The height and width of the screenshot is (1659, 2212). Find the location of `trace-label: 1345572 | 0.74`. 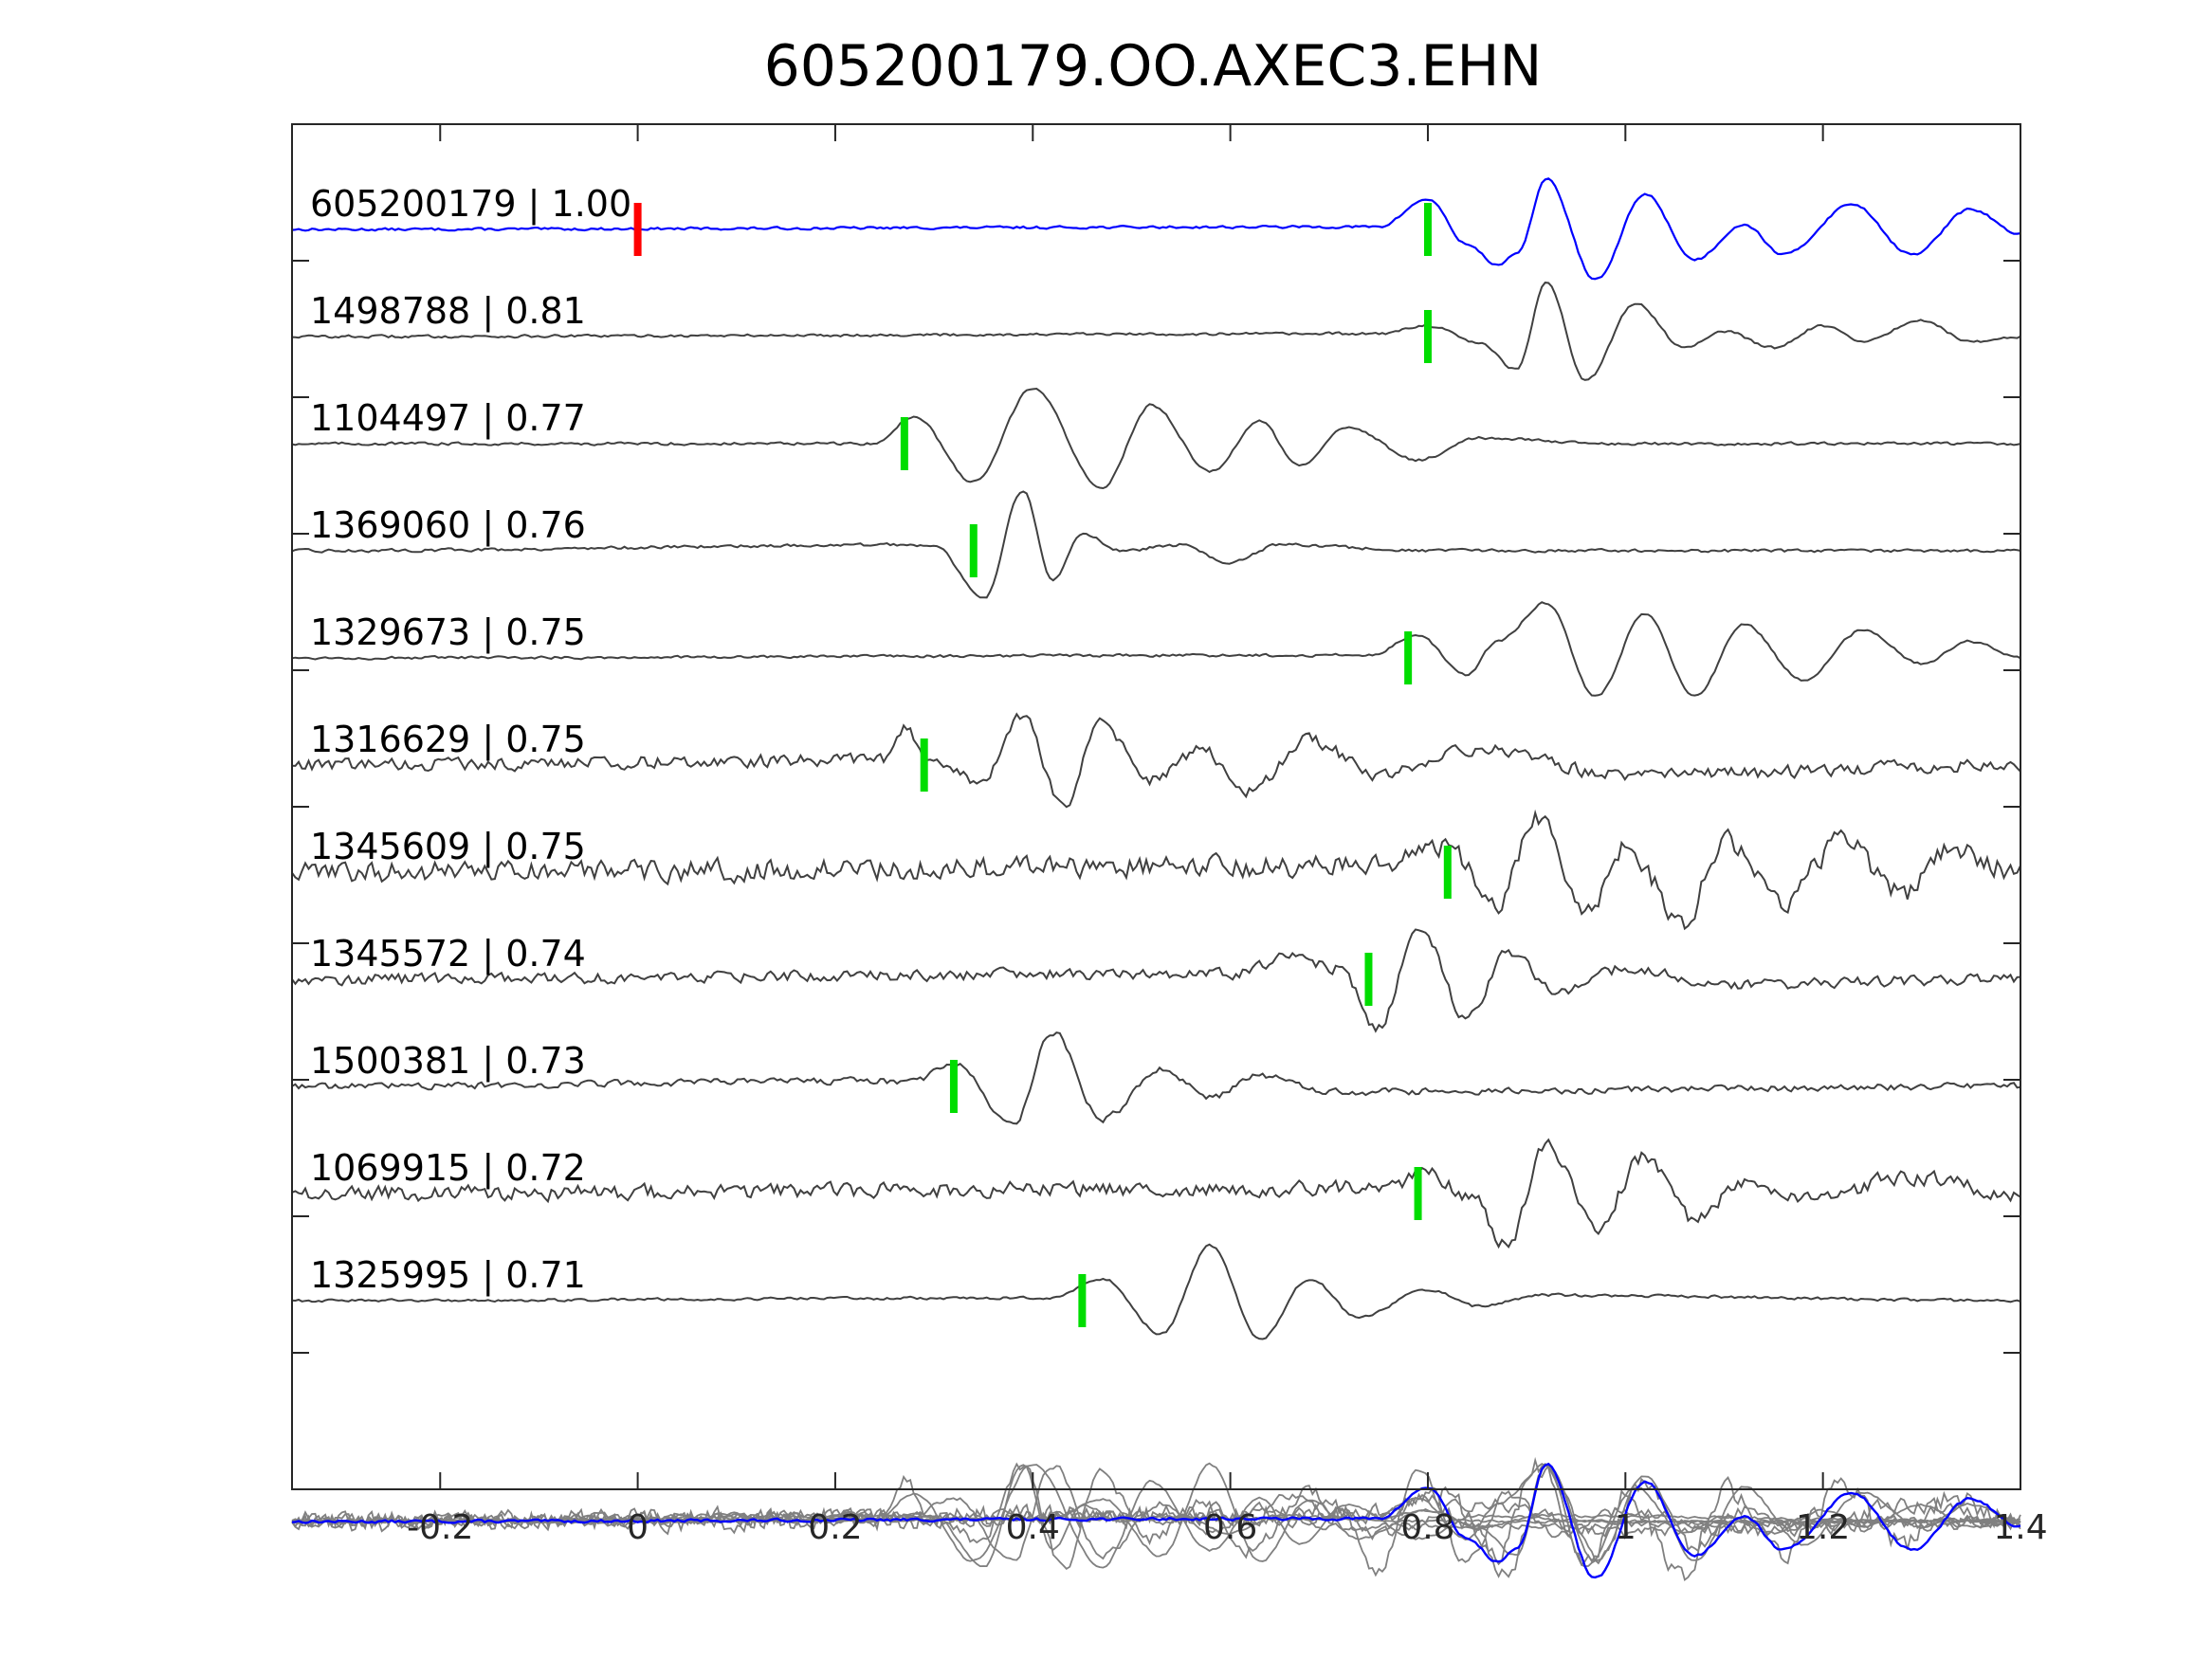

trace-label: 1345572 | 0.74 is located at coordinates (448, 954).